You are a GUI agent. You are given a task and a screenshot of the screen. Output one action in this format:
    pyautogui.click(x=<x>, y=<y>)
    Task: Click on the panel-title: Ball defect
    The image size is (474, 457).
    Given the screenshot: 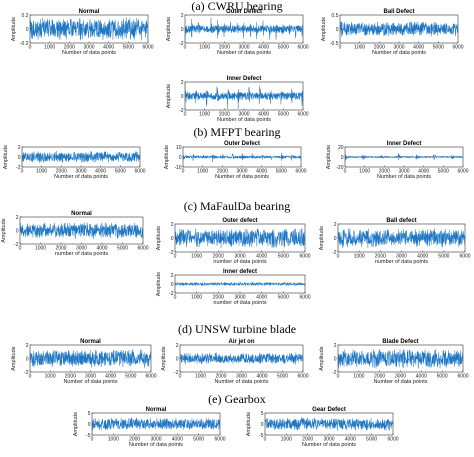 What is the action you would take?
    pyautogui.click(x=401, y=221)
    